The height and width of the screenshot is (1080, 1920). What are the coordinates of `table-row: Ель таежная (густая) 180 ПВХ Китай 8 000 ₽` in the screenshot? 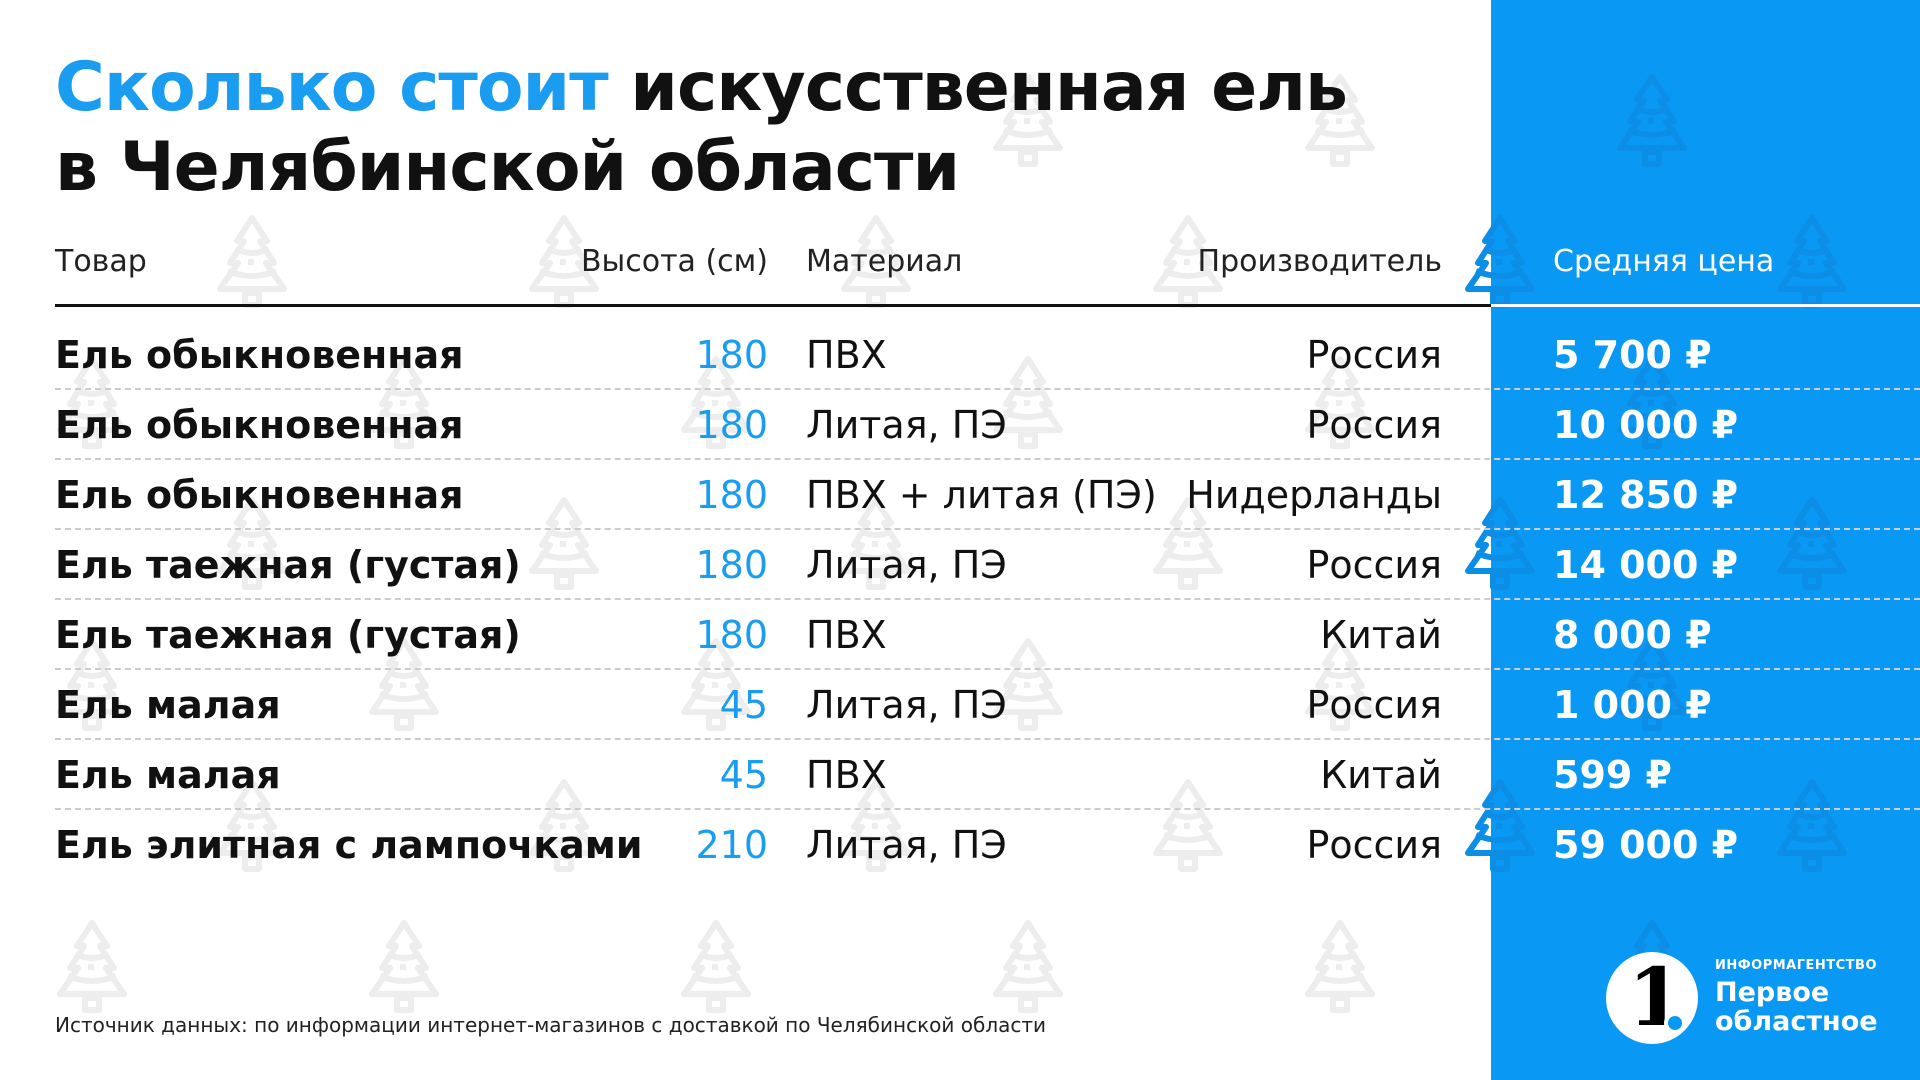 It's located at (960, 634).